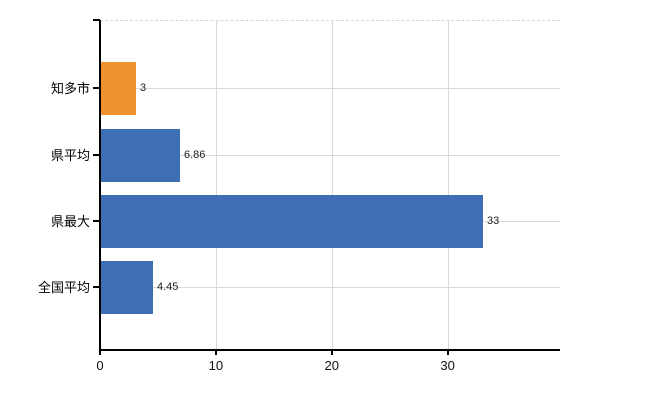 This screenshot has height=400, width=650. I want to click on gridline-horizontal-row1, so click(330, 155).